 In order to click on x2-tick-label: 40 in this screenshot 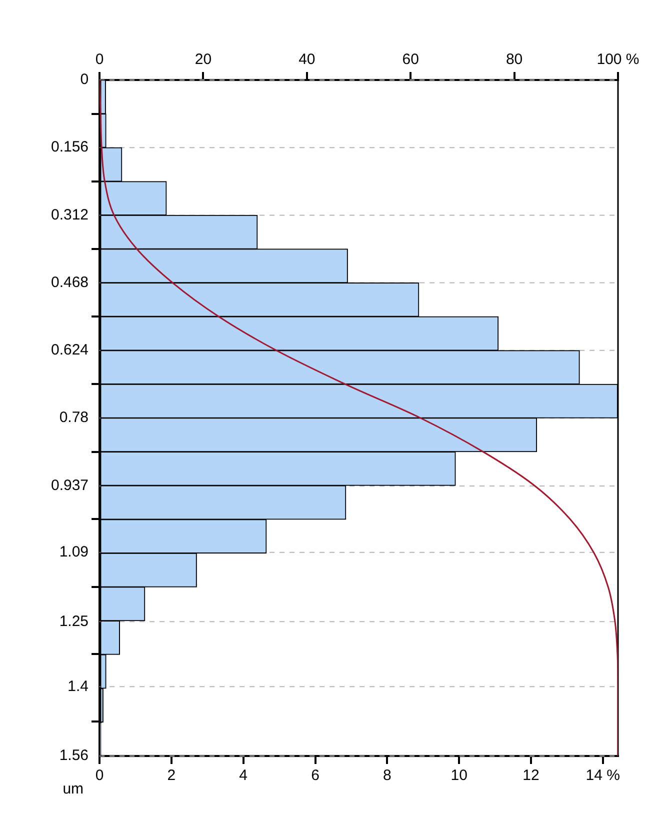, I will do `click(307, 59)`.